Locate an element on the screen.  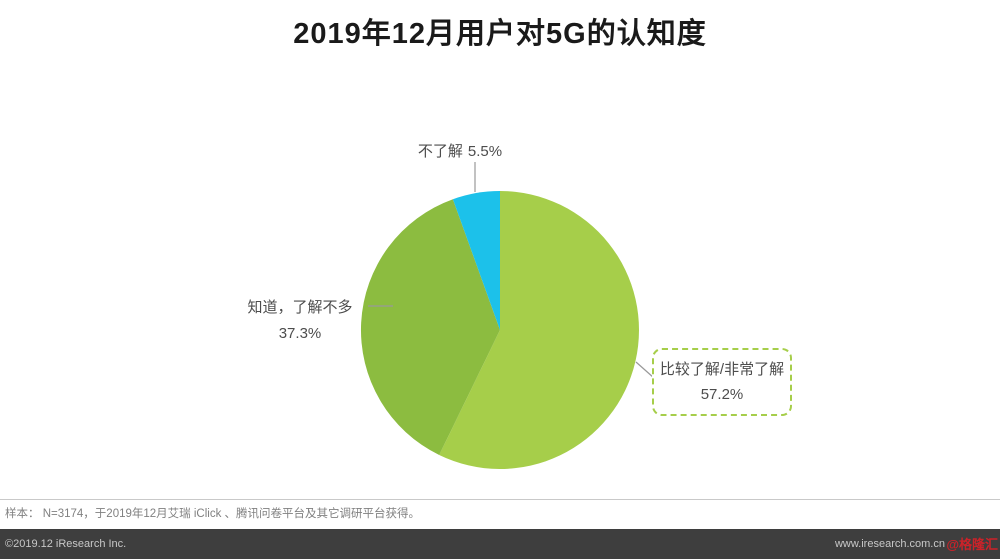
watermark: @格隆汇 is located at coordinates (972, 544).